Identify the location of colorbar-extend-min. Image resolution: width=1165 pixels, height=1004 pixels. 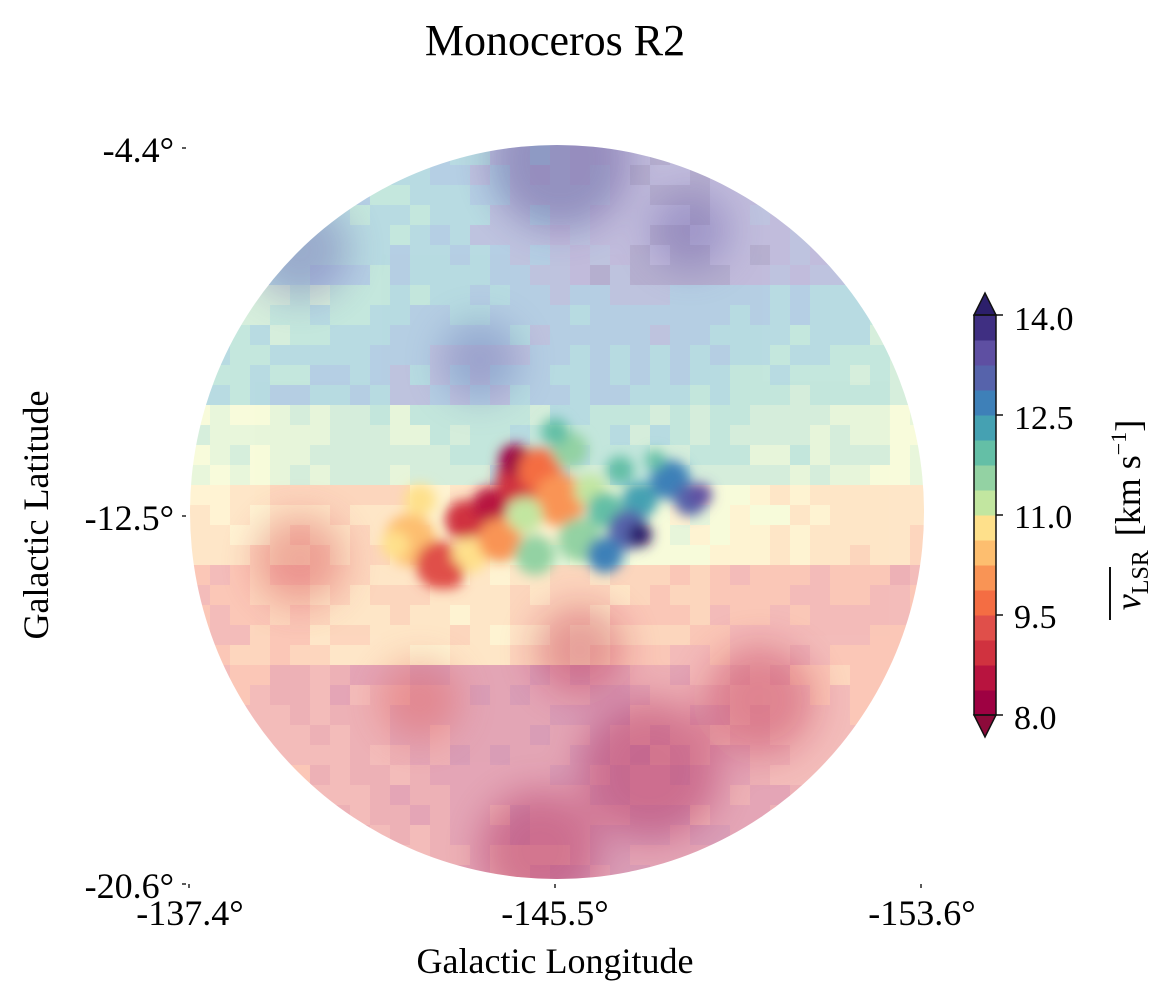
(985, 726).